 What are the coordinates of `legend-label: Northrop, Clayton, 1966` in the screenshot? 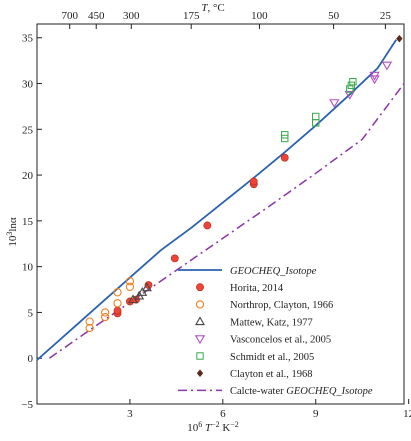 It's located at (281, 305).